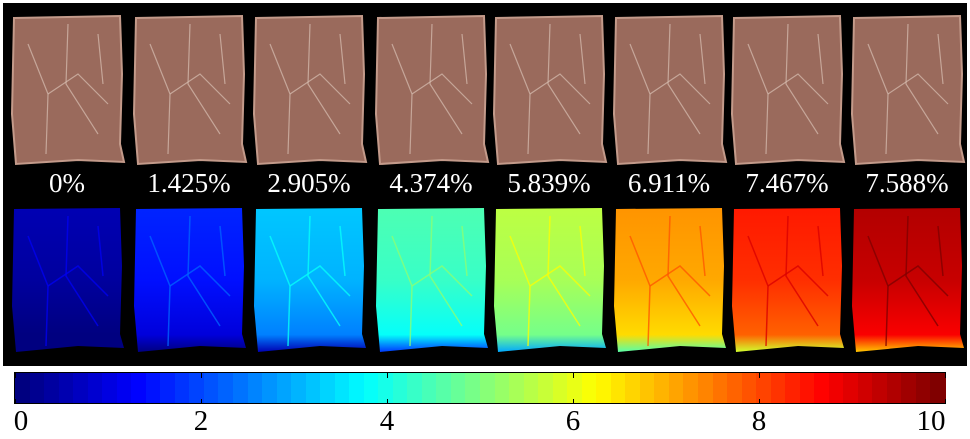 This screenshot has height=439, width=970. Describe the element at coordinates (669, 183) in the screenshot. I see `strain-label: 6.911%` at that location.